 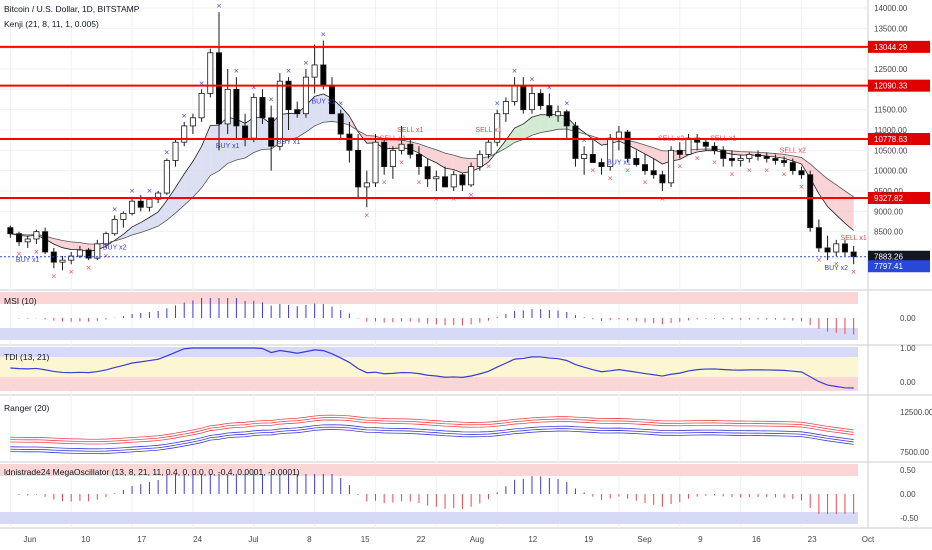 What do you see at coordinates (888, 266) in the screenshot?
I see `marker-price-label: 7797.41` at bounding box center [888, 266].